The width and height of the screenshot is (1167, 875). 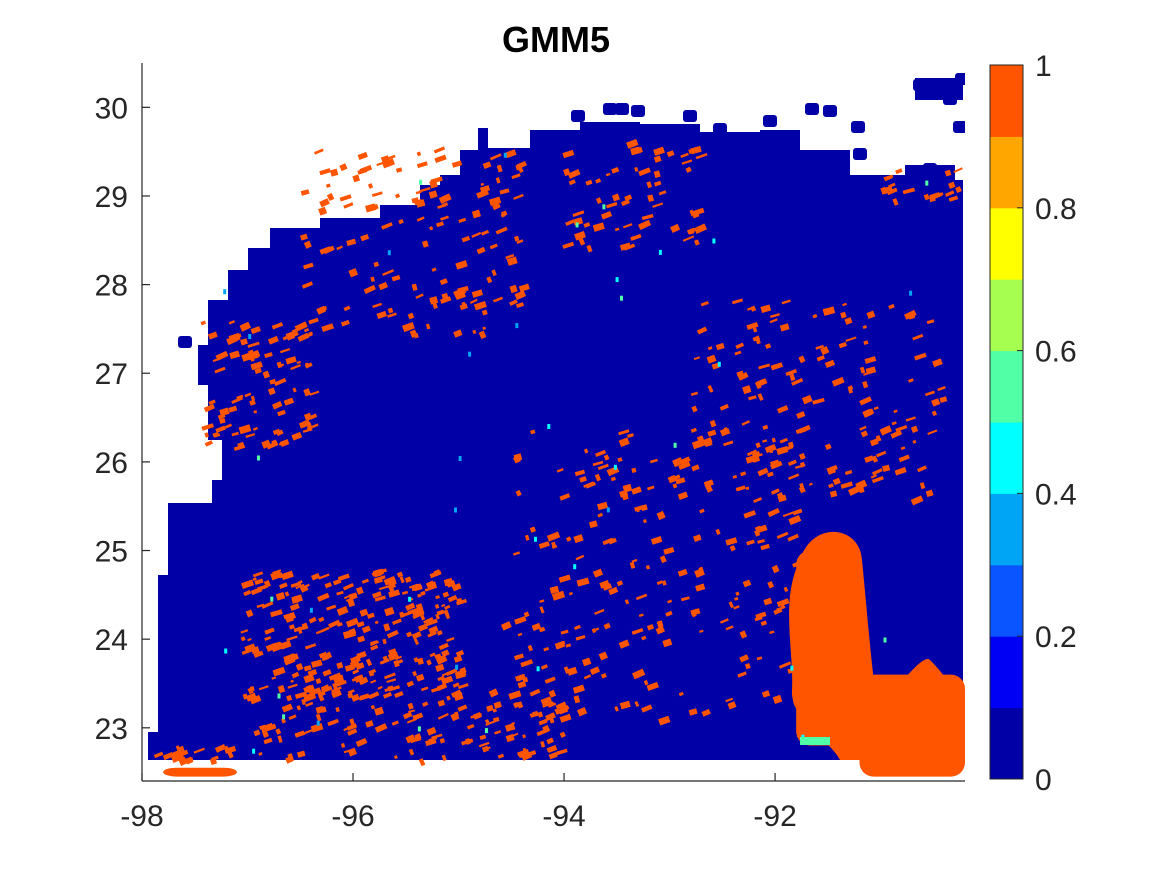 What do you see at coordinates (1006, 458) in the screenshot?
I see `colorbar-segment` at bounding box center [1006, 458].